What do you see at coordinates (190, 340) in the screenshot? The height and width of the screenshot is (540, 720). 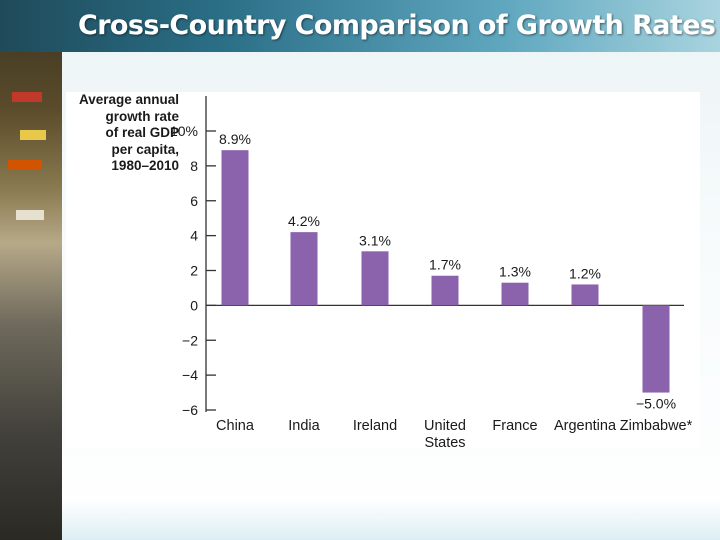 I see `y-tick-label: −2` at bounding box center [190, 340].